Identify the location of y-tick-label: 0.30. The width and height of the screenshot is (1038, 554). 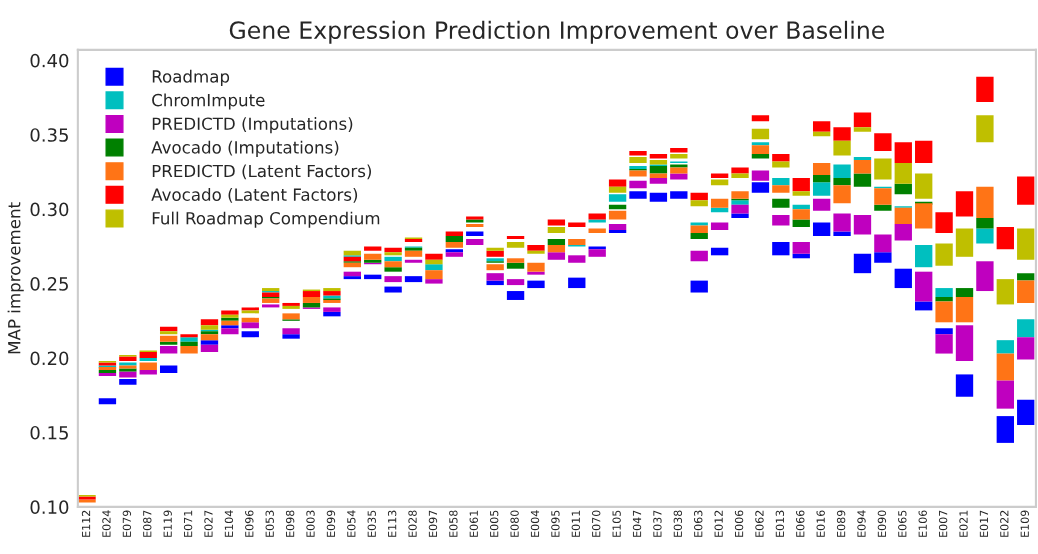
(49, 209).